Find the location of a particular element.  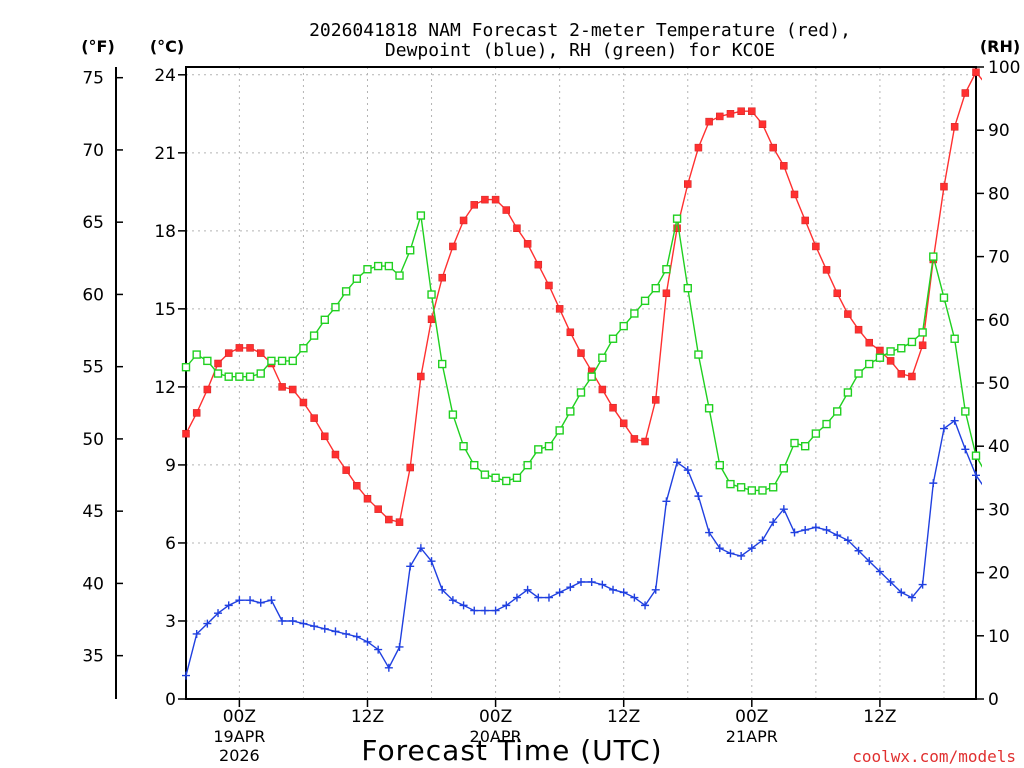

x-tick-label: 12Z is located at coordinates (879, 717).